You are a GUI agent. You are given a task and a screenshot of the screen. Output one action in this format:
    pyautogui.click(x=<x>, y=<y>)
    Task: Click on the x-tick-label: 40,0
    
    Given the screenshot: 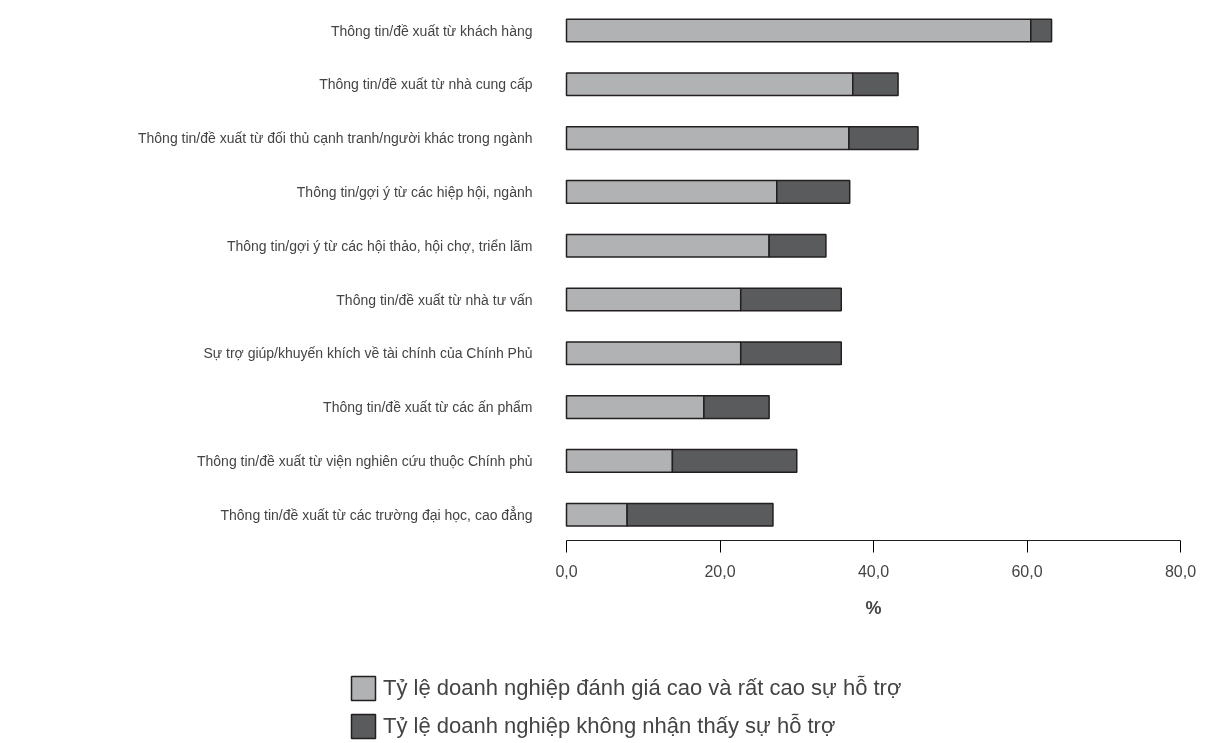 What is the action you would take?
    pyautogui.click(x=873, y=571)
    